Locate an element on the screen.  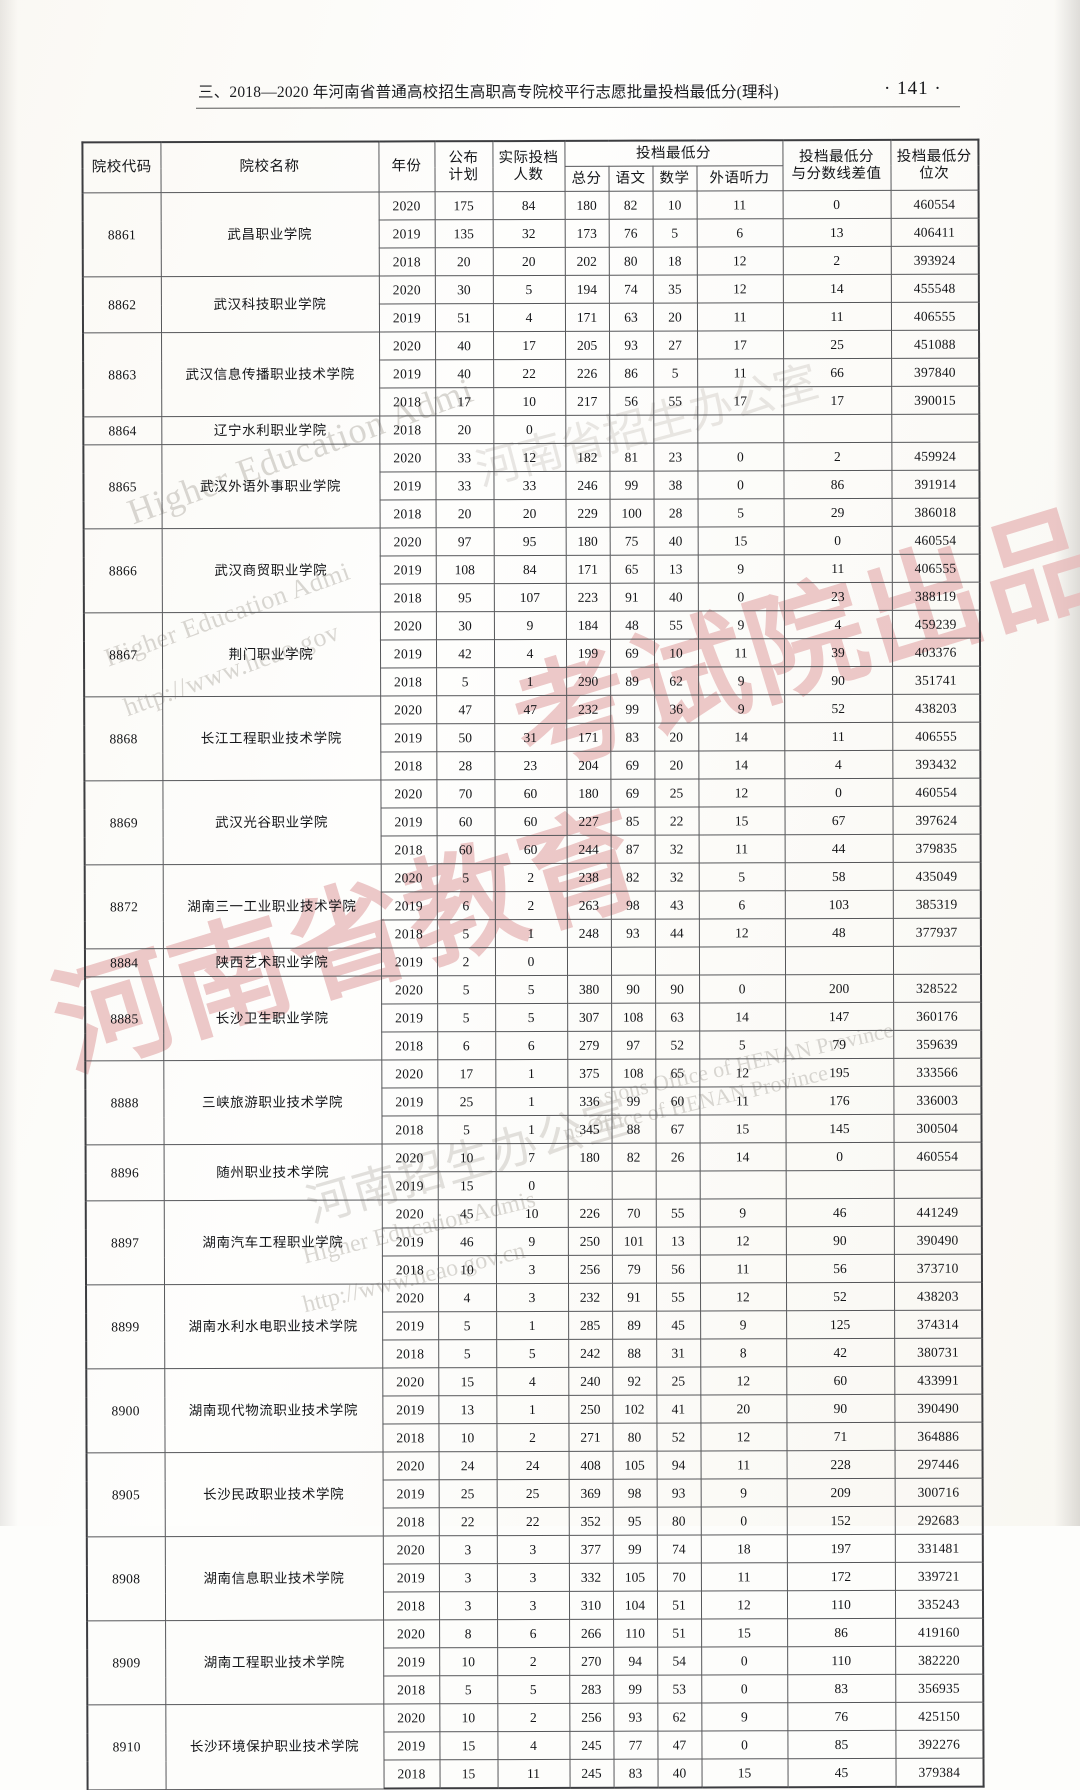
cell-english-listening-score: 5 is located at coordinates (742, 1044).